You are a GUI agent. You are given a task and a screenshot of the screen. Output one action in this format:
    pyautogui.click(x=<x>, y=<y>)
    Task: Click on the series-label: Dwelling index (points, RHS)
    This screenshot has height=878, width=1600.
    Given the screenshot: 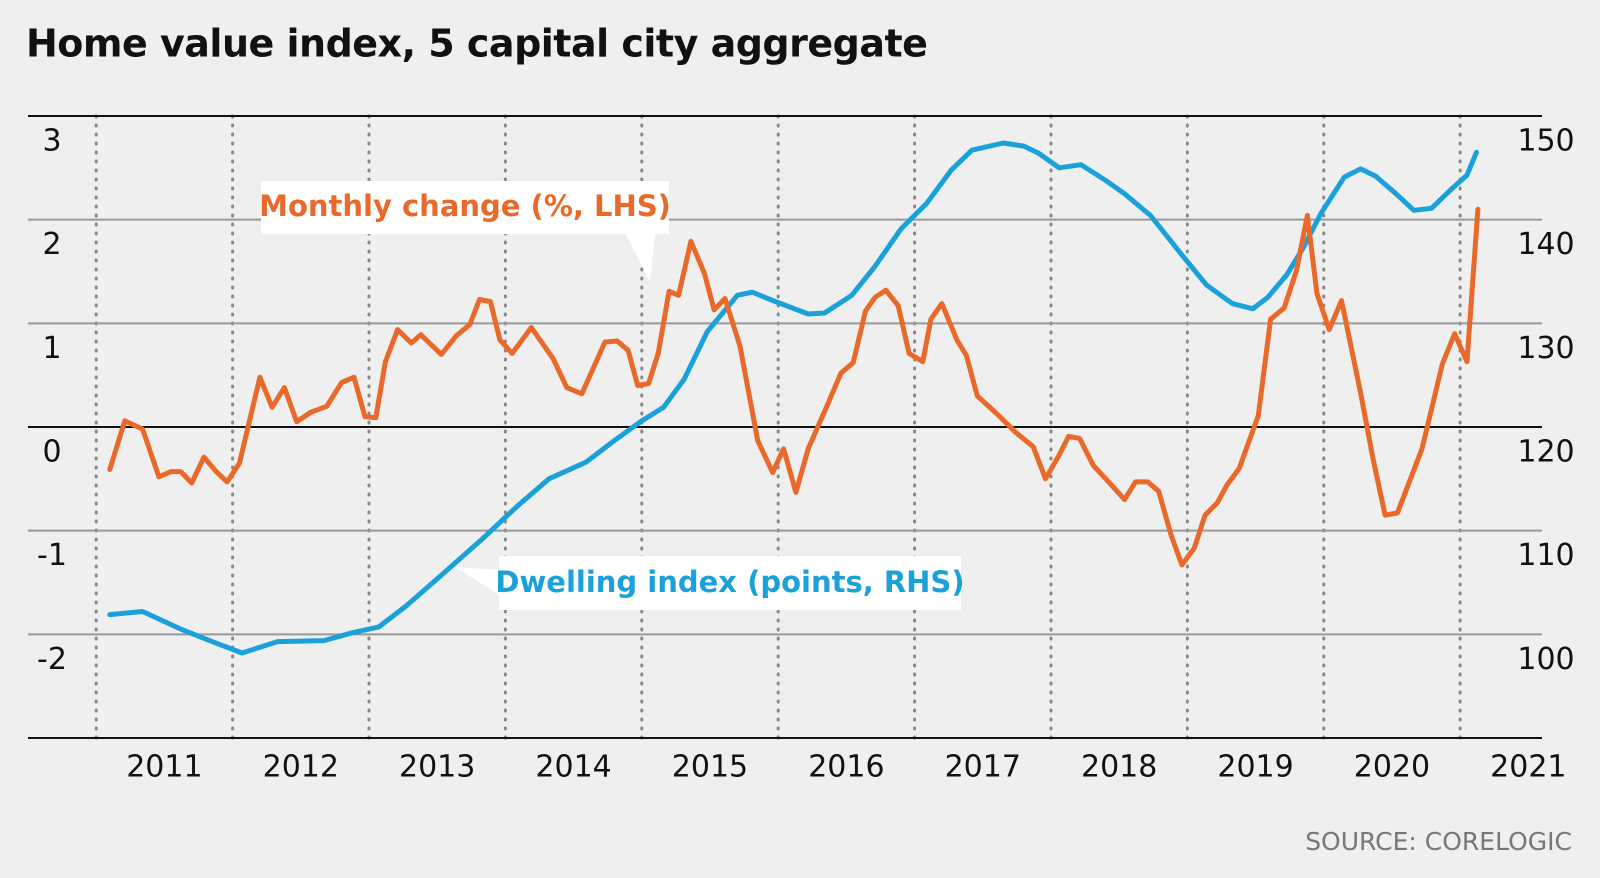 What is the action you would take?
    pyautogui.click(x=729, y=582)
    